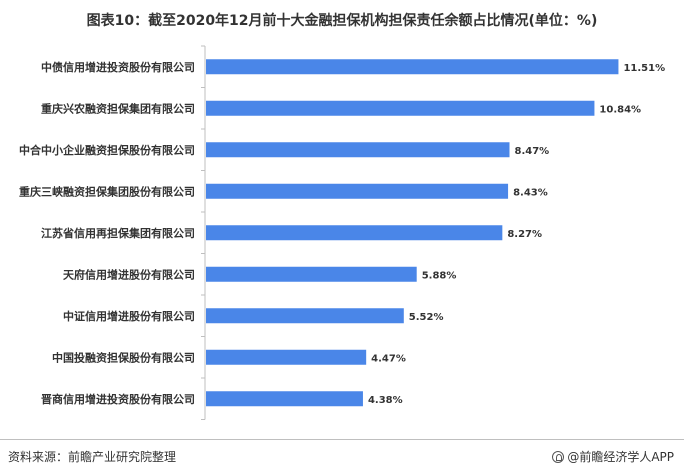  Describe the element at coordinates (439, 275) in the screenshot. I see `value-label: 5.88%` at that location.